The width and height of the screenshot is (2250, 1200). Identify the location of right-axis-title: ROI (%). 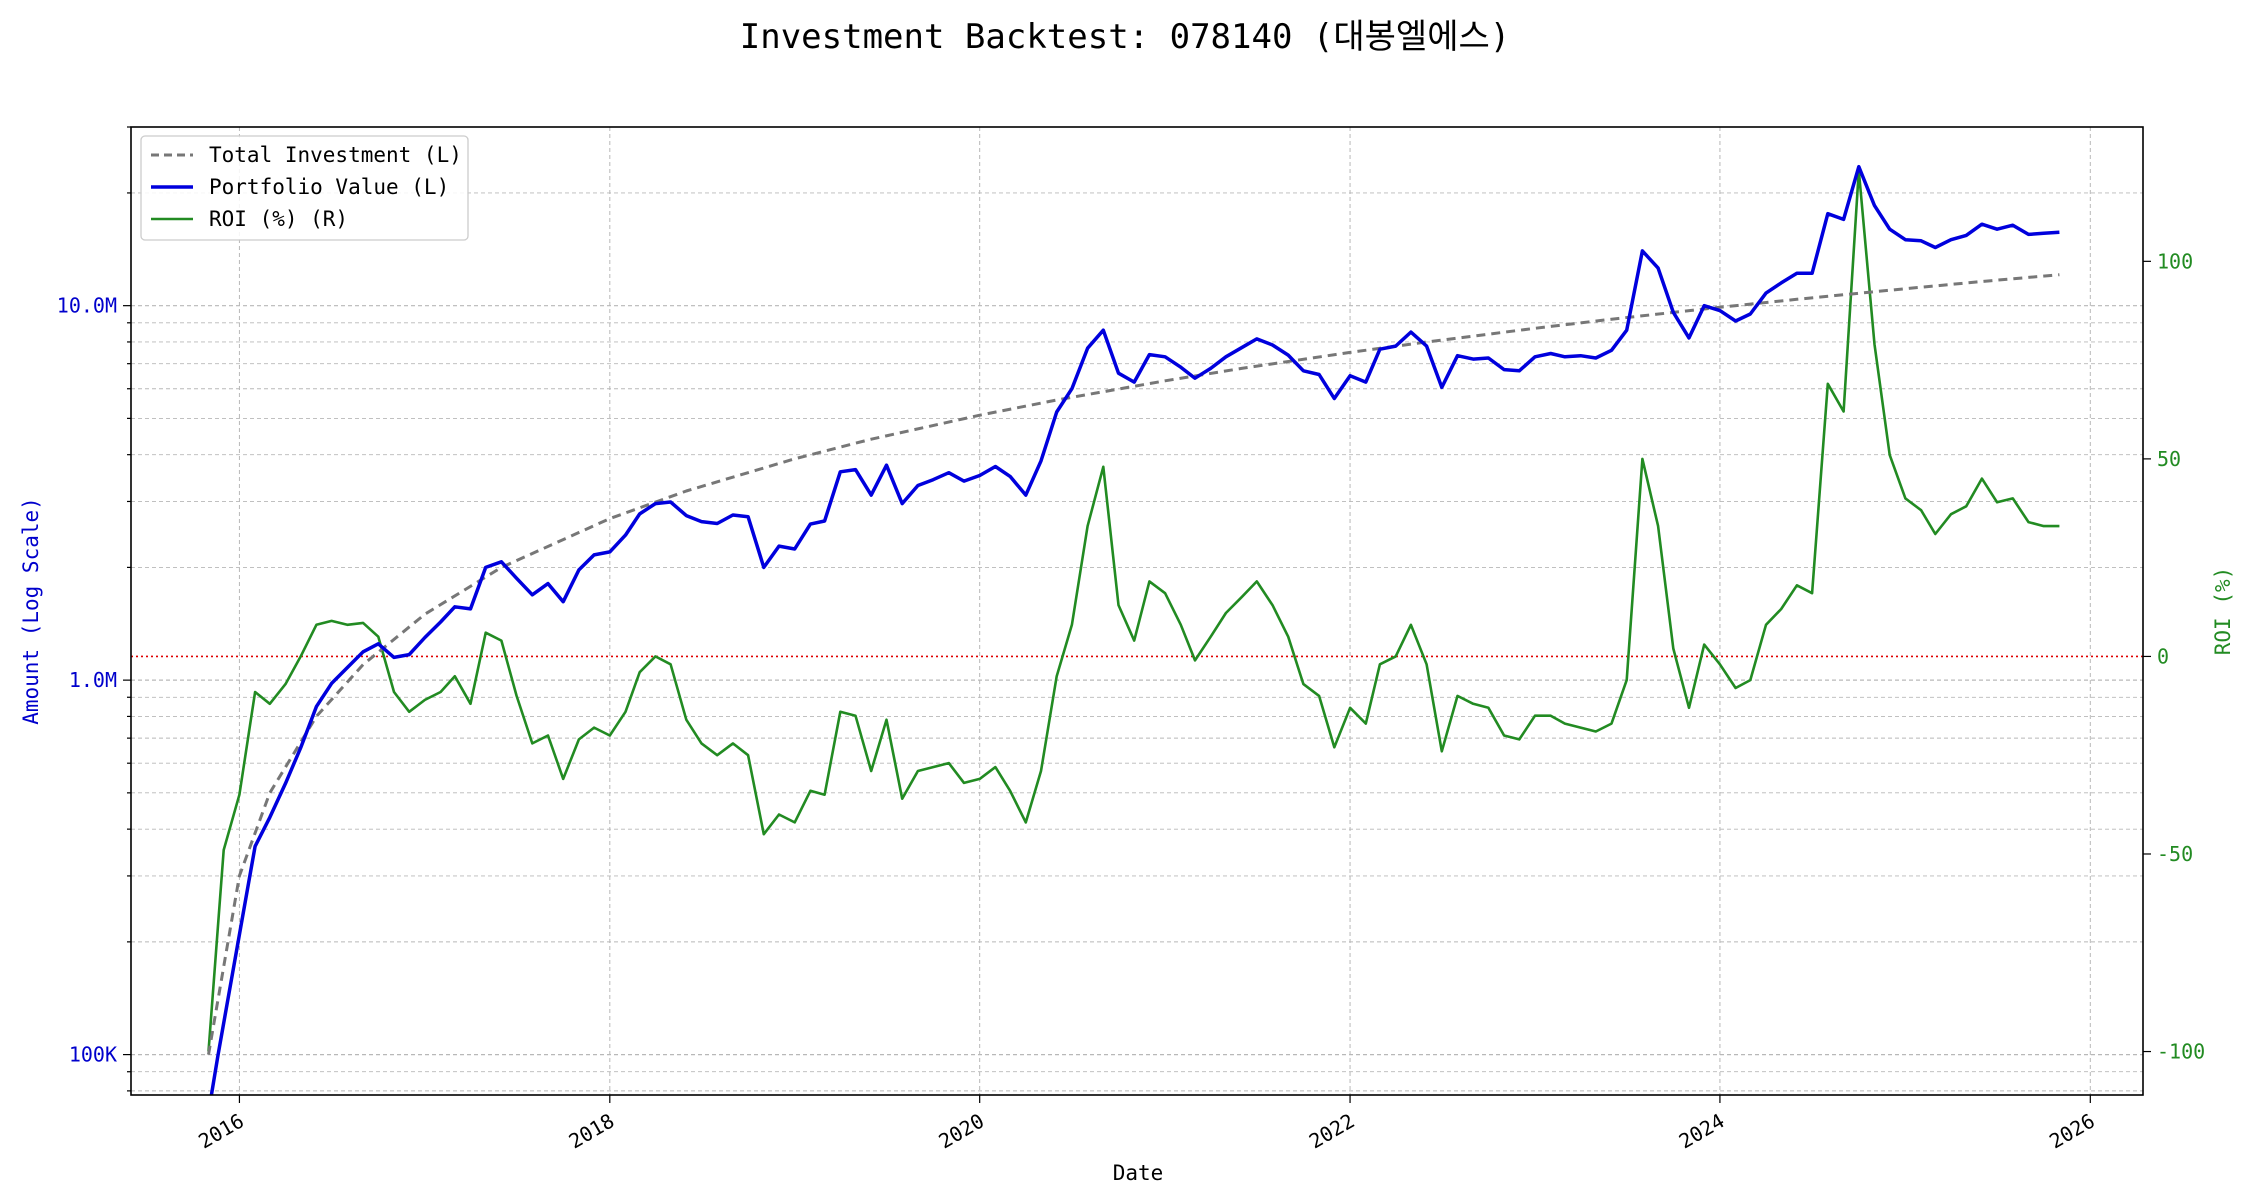
(2223, 611).